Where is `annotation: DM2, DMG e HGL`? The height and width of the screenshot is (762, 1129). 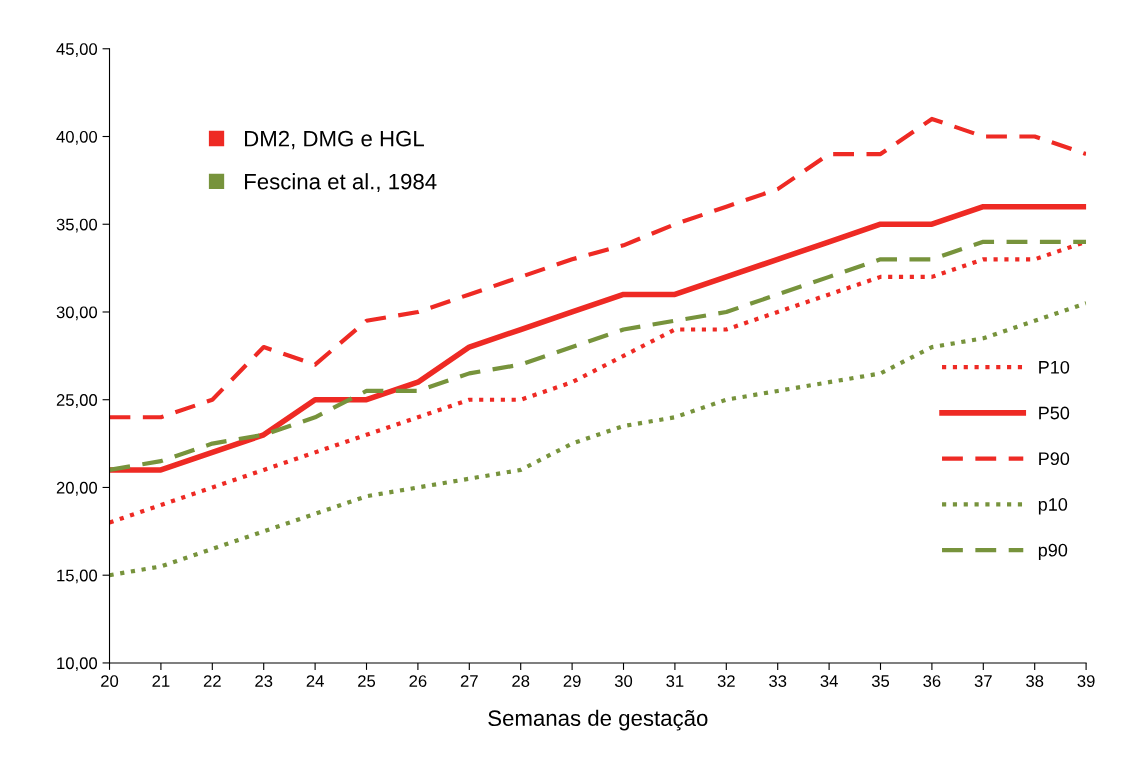
annotation: DM2, DMG e HGL is located at coordinates (334, 140).